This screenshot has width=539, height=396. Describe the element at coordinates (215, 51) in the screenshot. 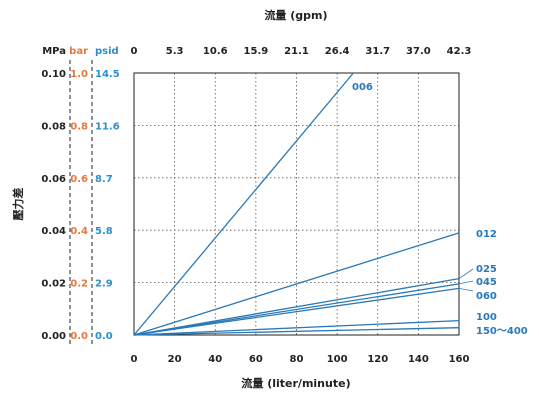

I see `x2-tick-label: 10.6` at that location.